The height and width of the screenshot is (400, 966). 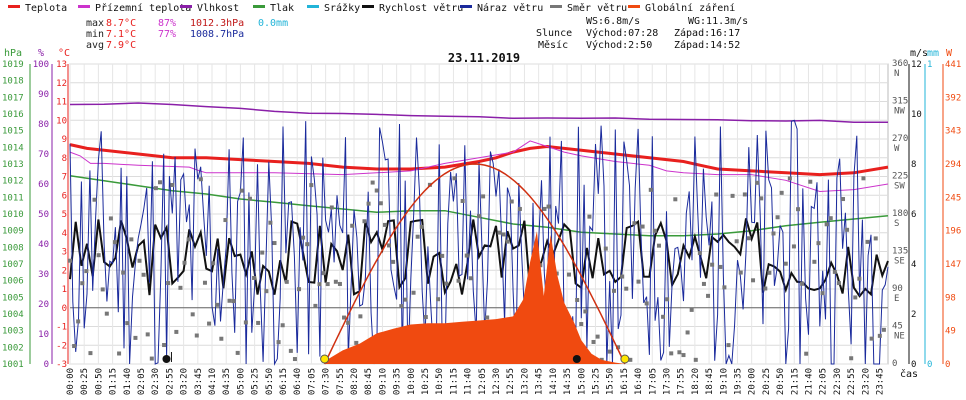 What do you see at coordinates (217, 34) in the screenshot?
I see `stat-min-press: 1008.7hPa` at bounding box center [217, 34].